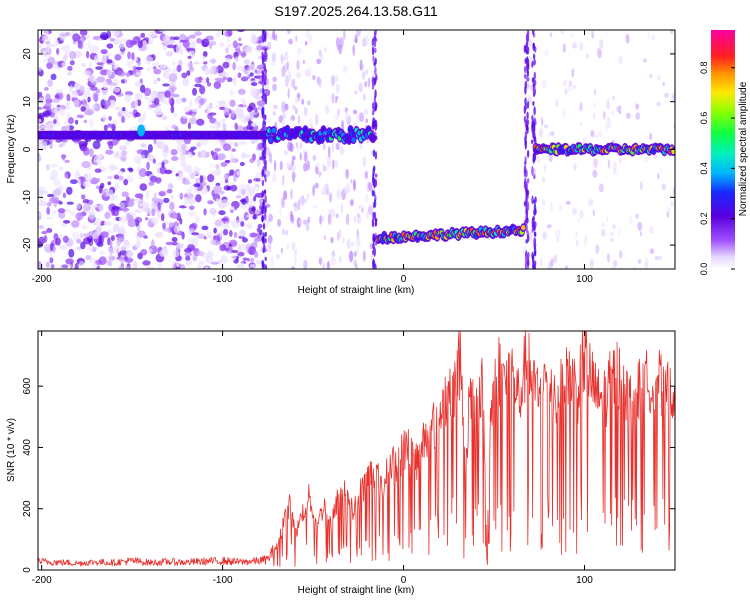  What do you see at coordinates (704, 218) in the screenshot?
I see `colorbar-tick-label: 0.2` at bounding box center [704, 218].